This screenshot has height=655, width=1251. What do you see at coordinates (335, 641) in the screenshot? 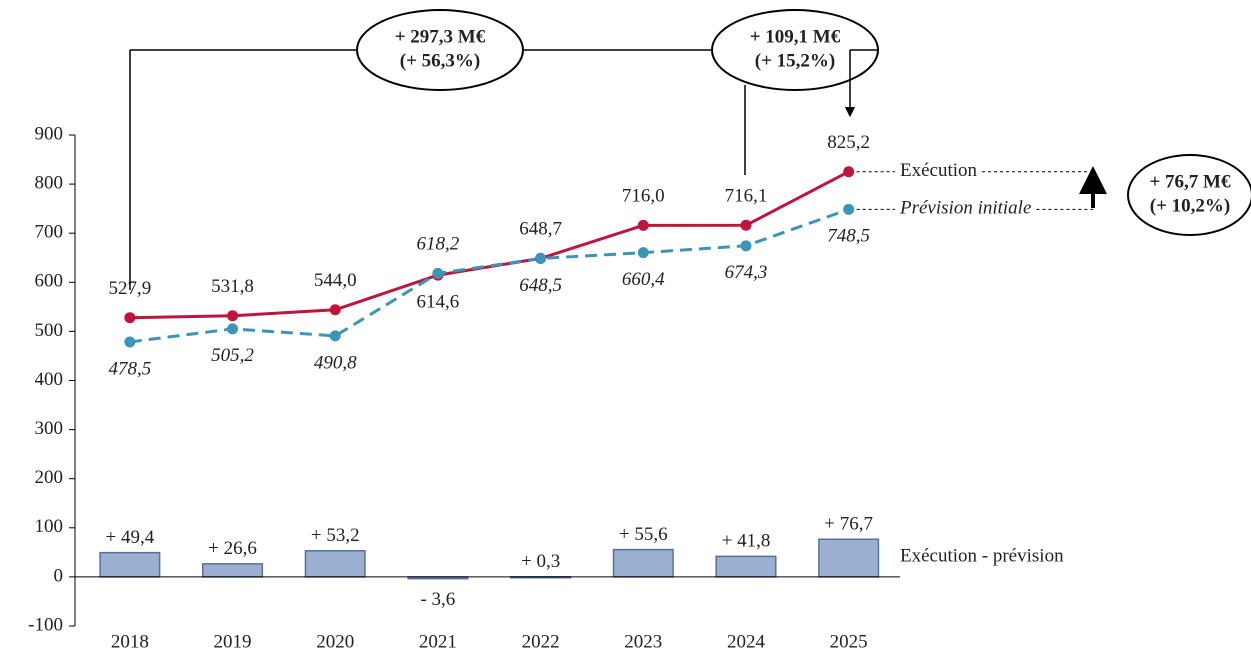
I see `x-tick-label: 2020` at bounding box center [335, 641].